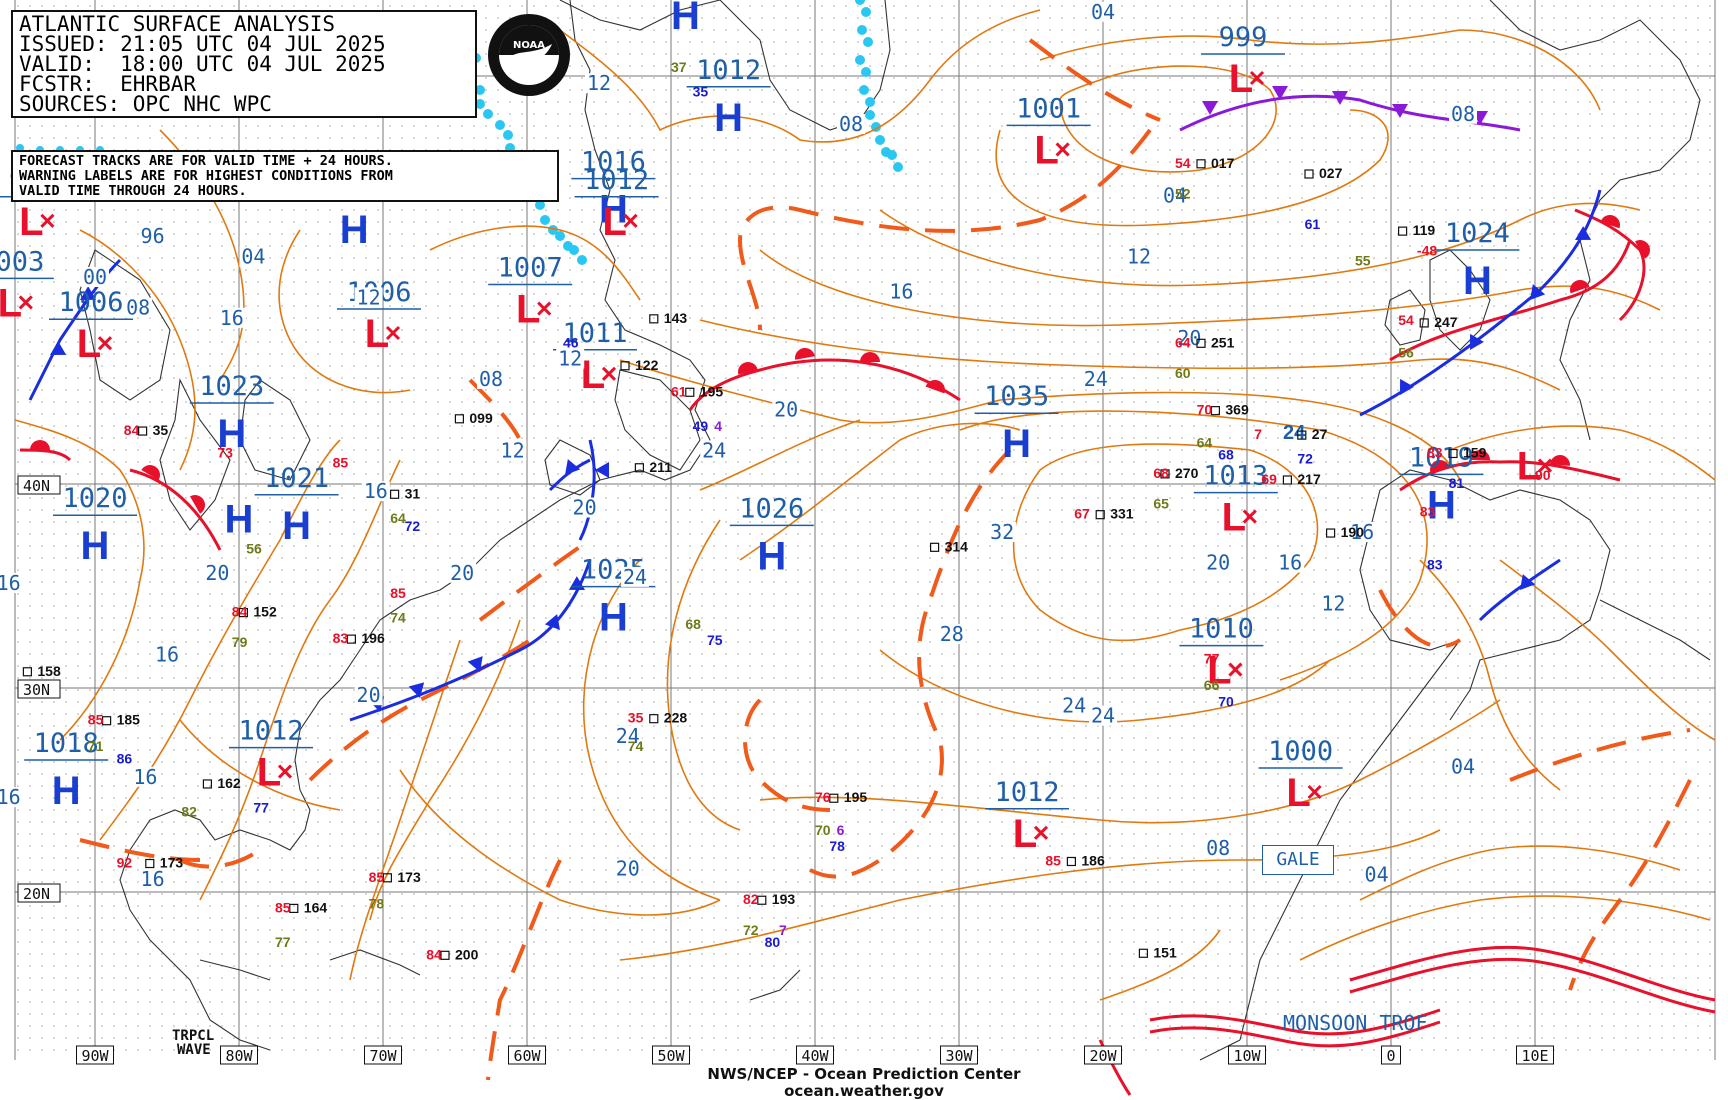 This screenshot has height=1100, width=1728. What do you see at coordinates (1103, 1056) in the screenshot?
I see `lon-label: 20W` at bounding box center [1103, 1056].